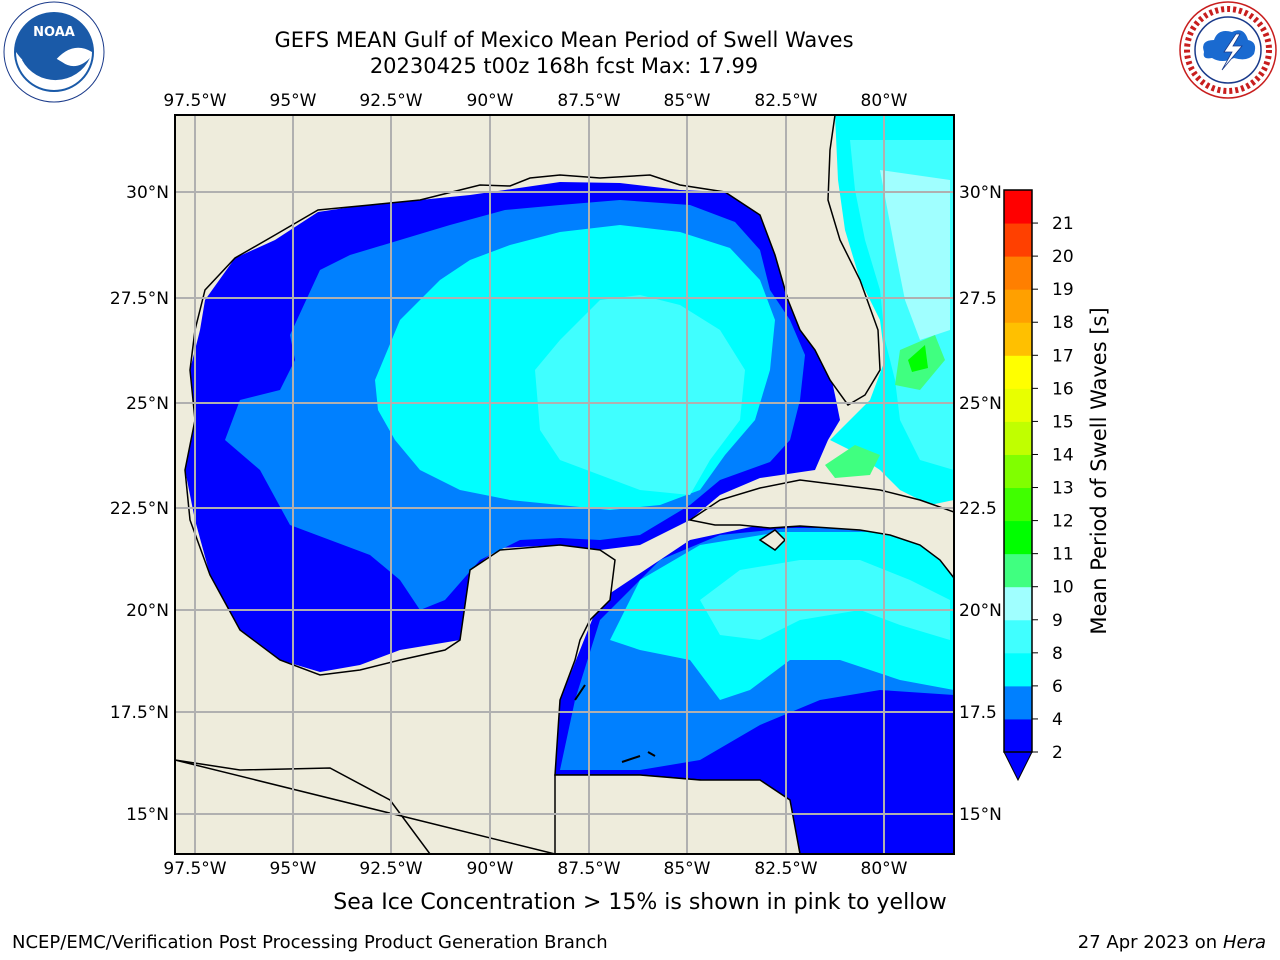 Image resolution: width=1280 pixels, height=960 pixels. I want to click on colorbar-tick-label: 19, so click(1063, 290).